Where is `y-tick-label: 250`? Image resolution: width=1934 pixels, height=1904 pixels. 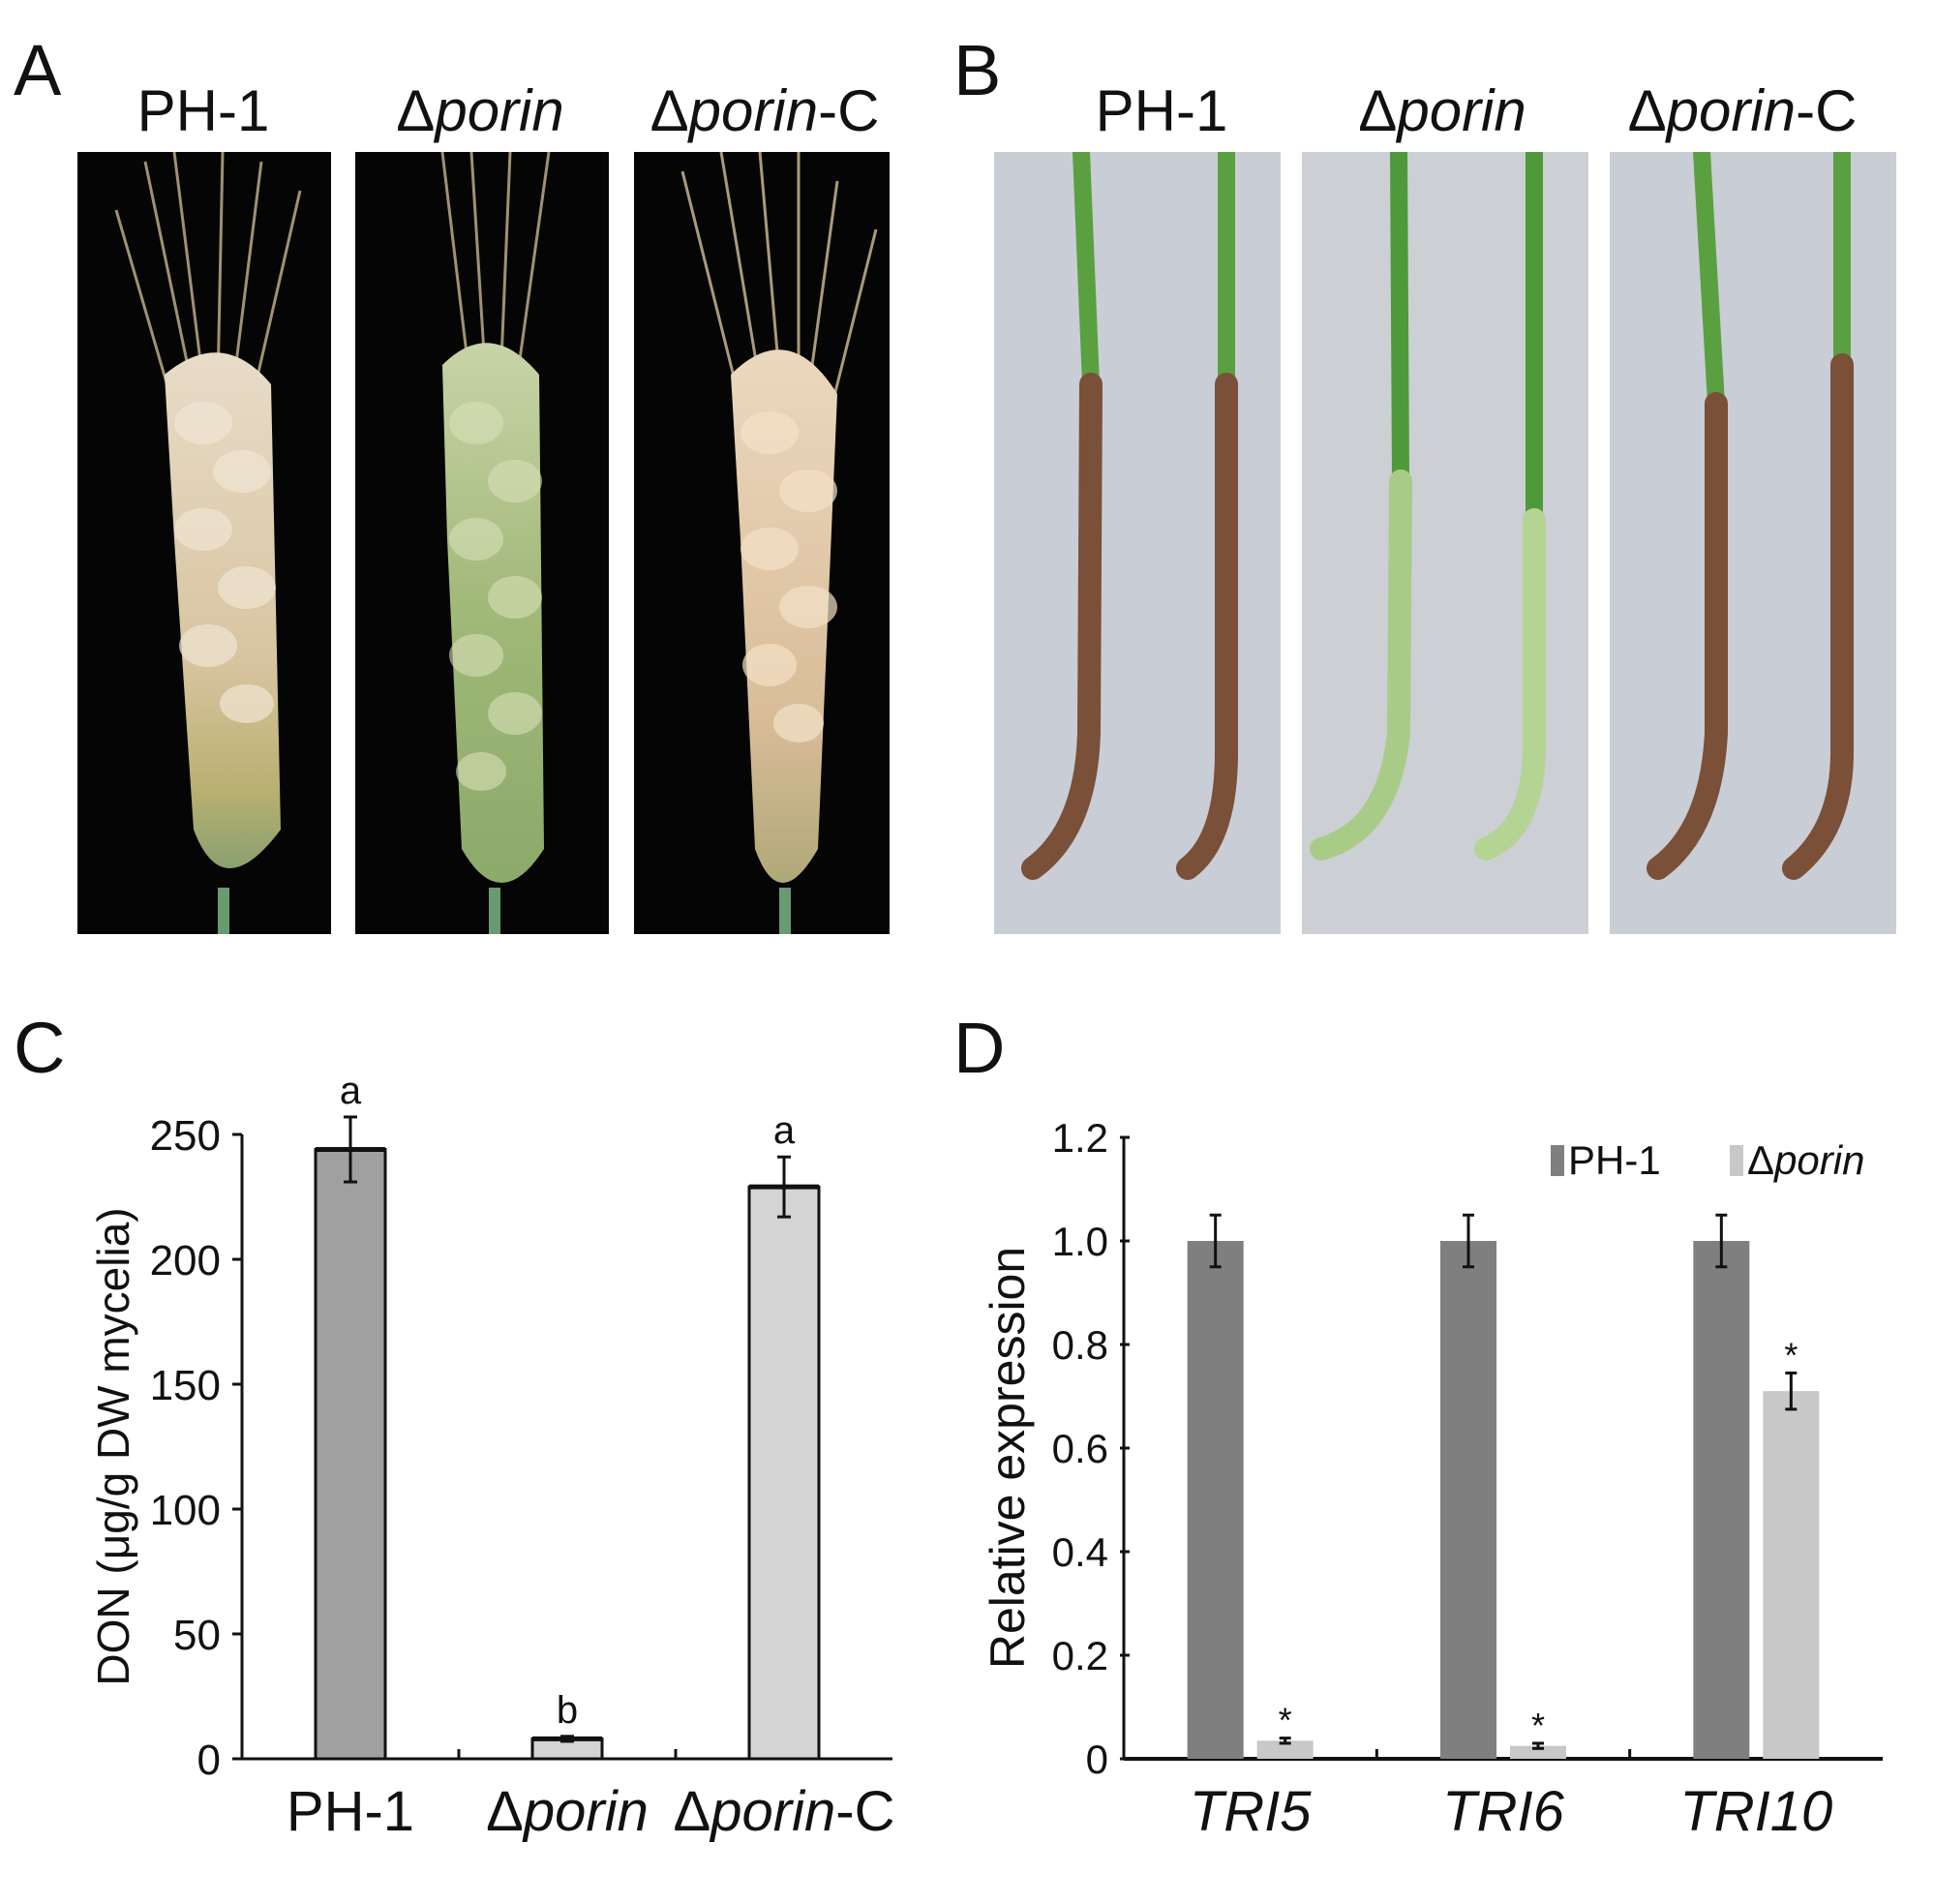 y-tick-label: 250 is located at coordinates (185, 1136).